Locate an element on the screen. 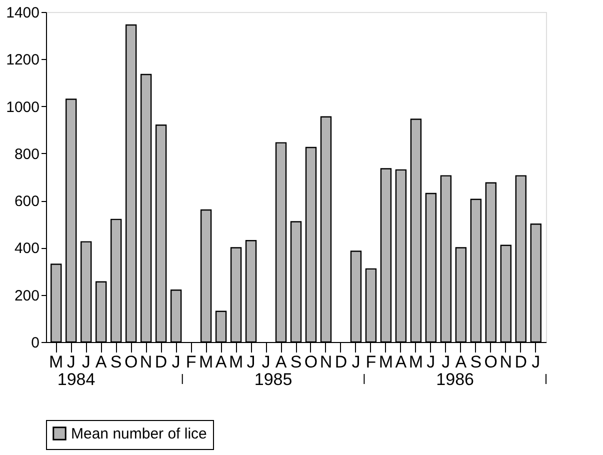 The image size is (603, 455). text: 1986 is located at coordinates (455, 379).